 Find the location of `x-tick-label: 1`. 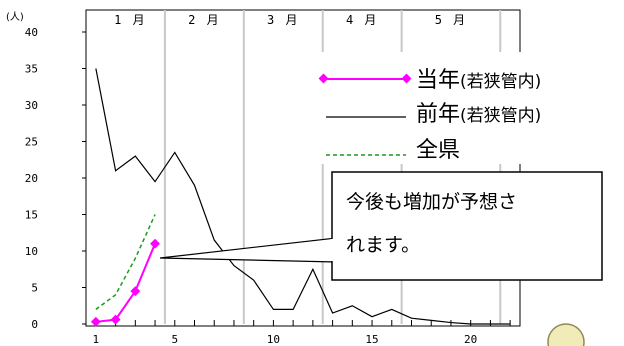

x-tick-label: 1 is located at coordinates (96, 339).